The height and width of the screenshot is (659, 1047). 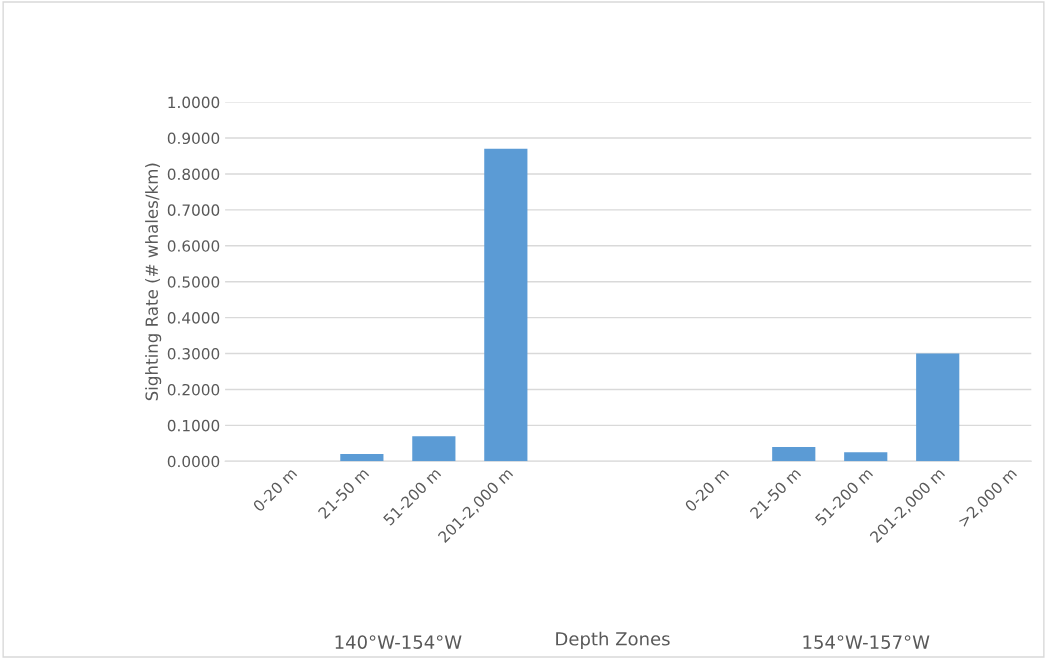 What do you see at coordinates (193, 425) in the screenshot?
I see `y-tick-label: 0.1000` at bounding box center [193, 425].